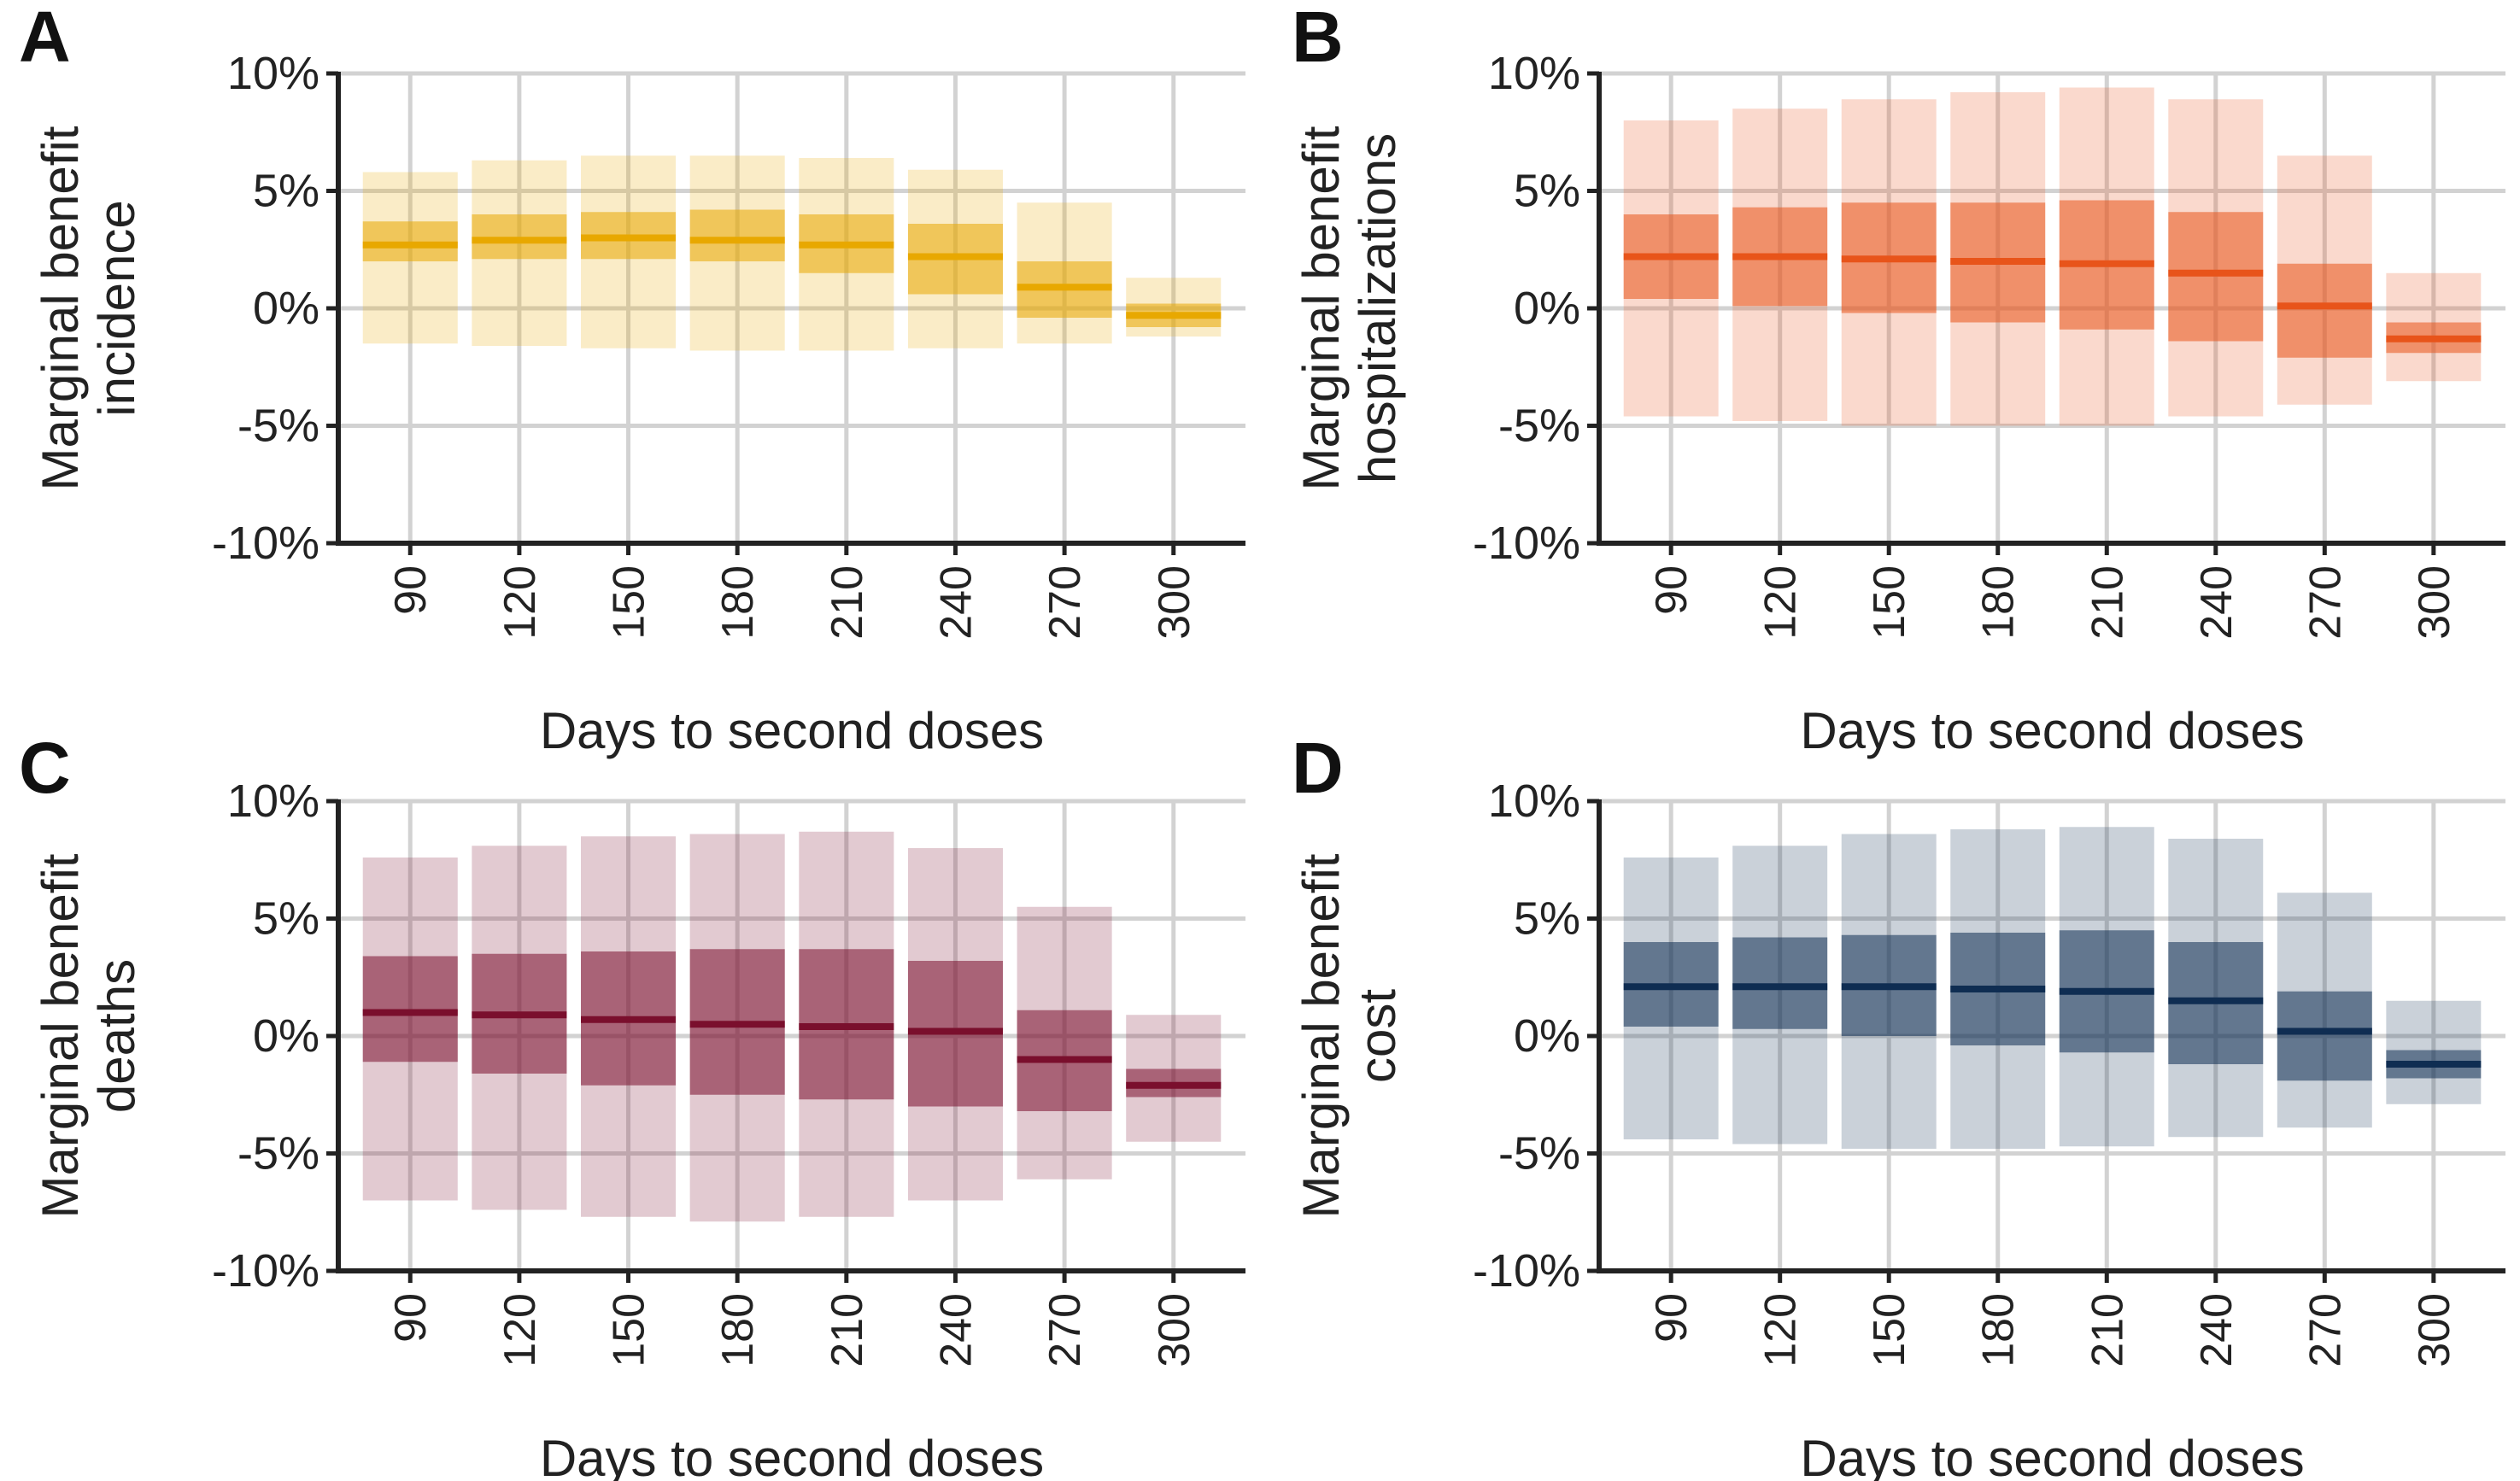 This screenshot has height=1481, width=2520. What do you see at coordinates (45, 38) in the screenshot?
I see `panel-label: A` at bounding box center [45, 38].